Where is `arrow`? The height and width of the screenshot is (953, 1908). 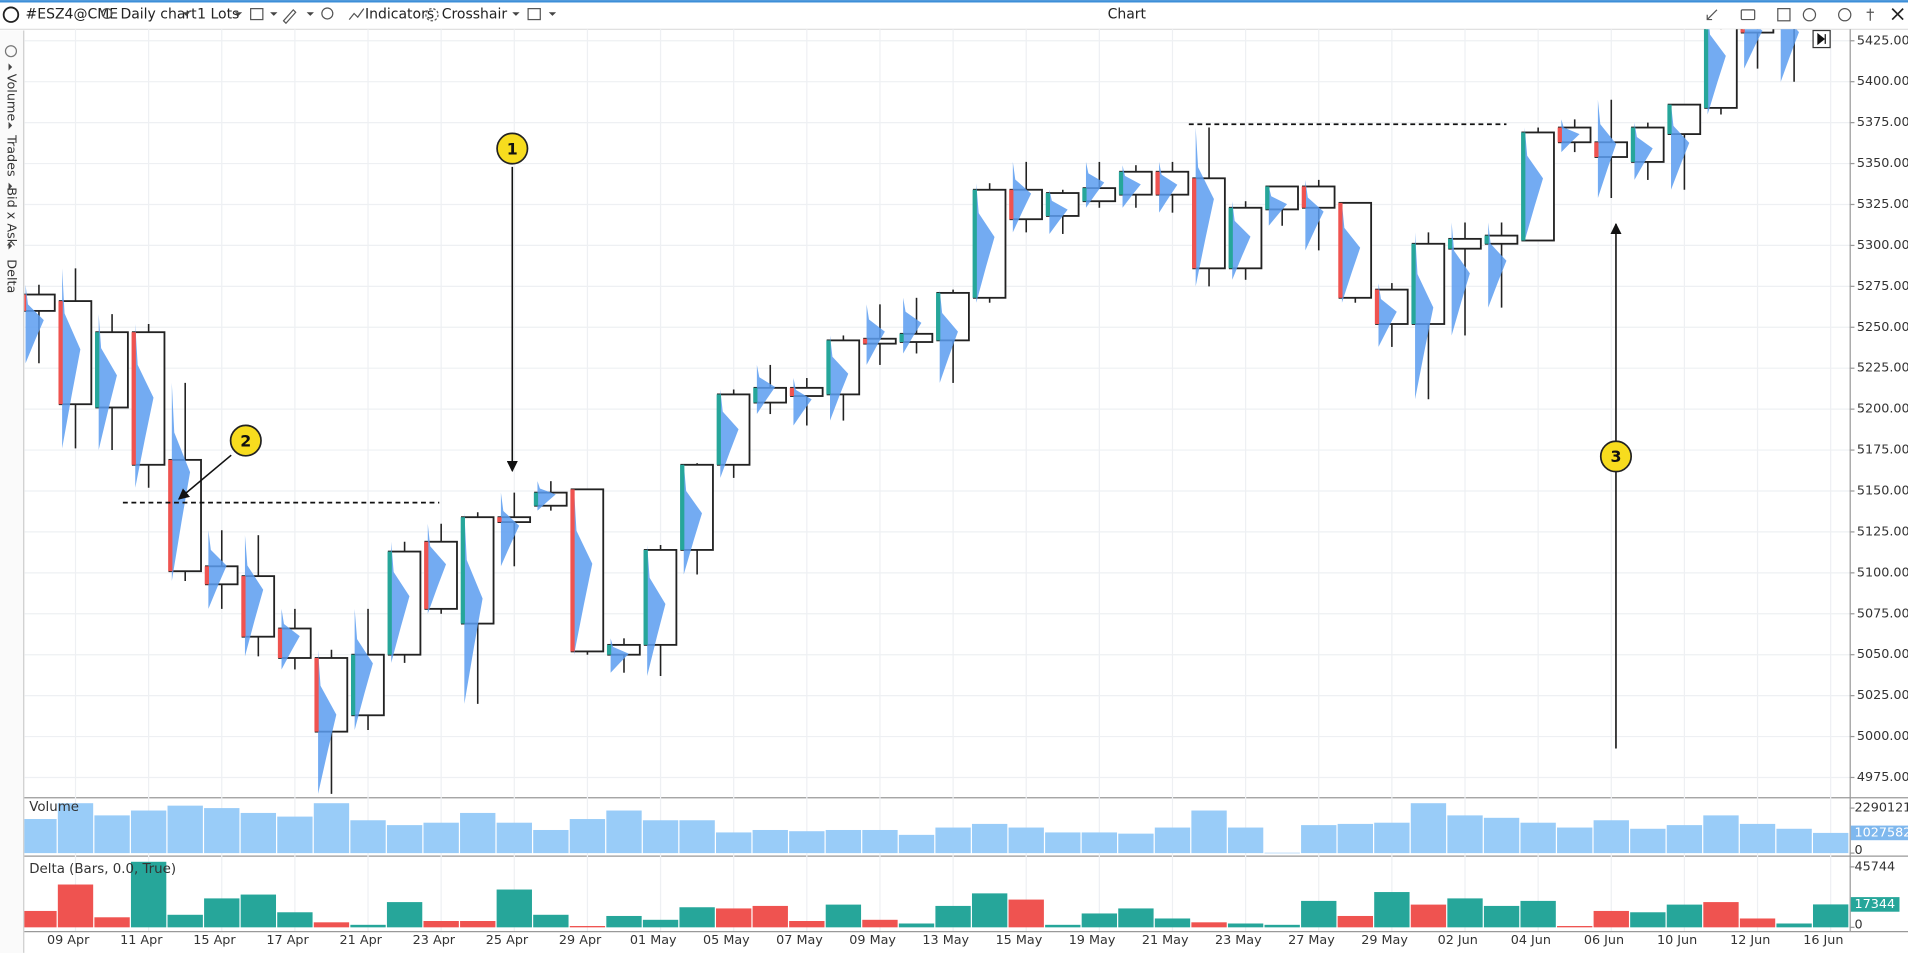 arrow is located at coordinates (205, 477).